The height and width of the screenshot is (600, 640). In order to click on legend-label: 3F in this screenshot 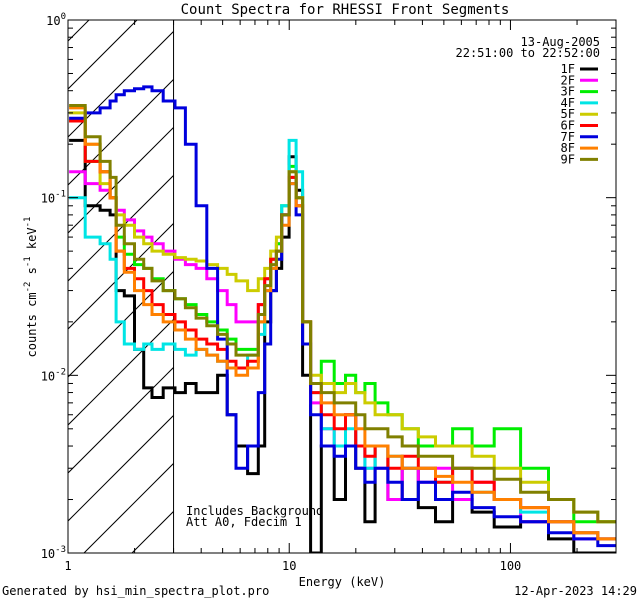, I will do `click(568, 92)`.